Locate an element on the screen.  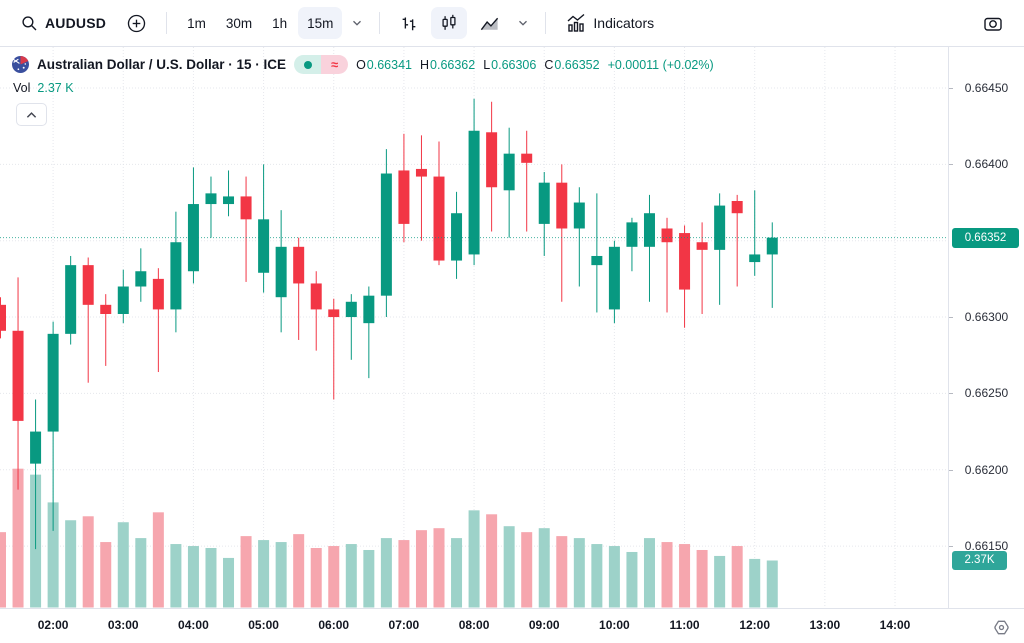
timezone-settings-button is located at coordinates (1001, 627).